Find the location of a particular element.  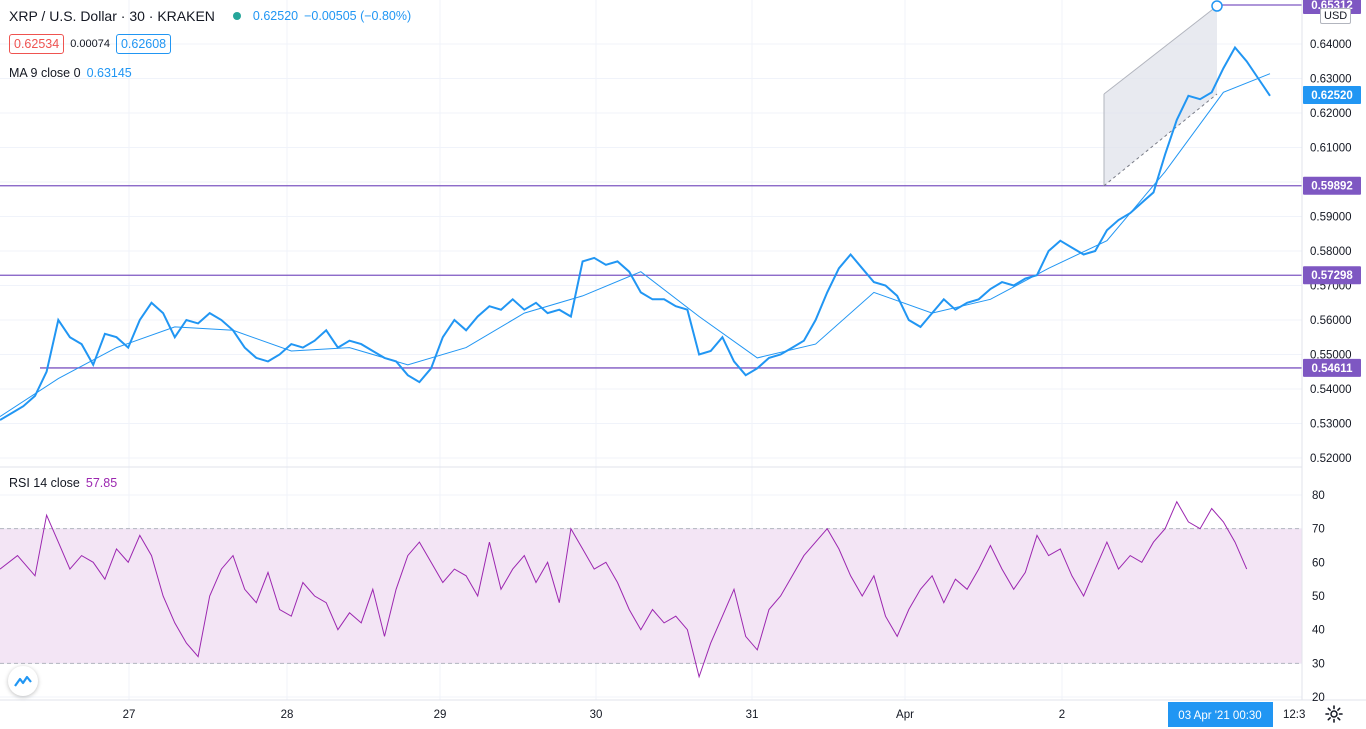

forecast-drawing is located at coordinates (1163, 93).